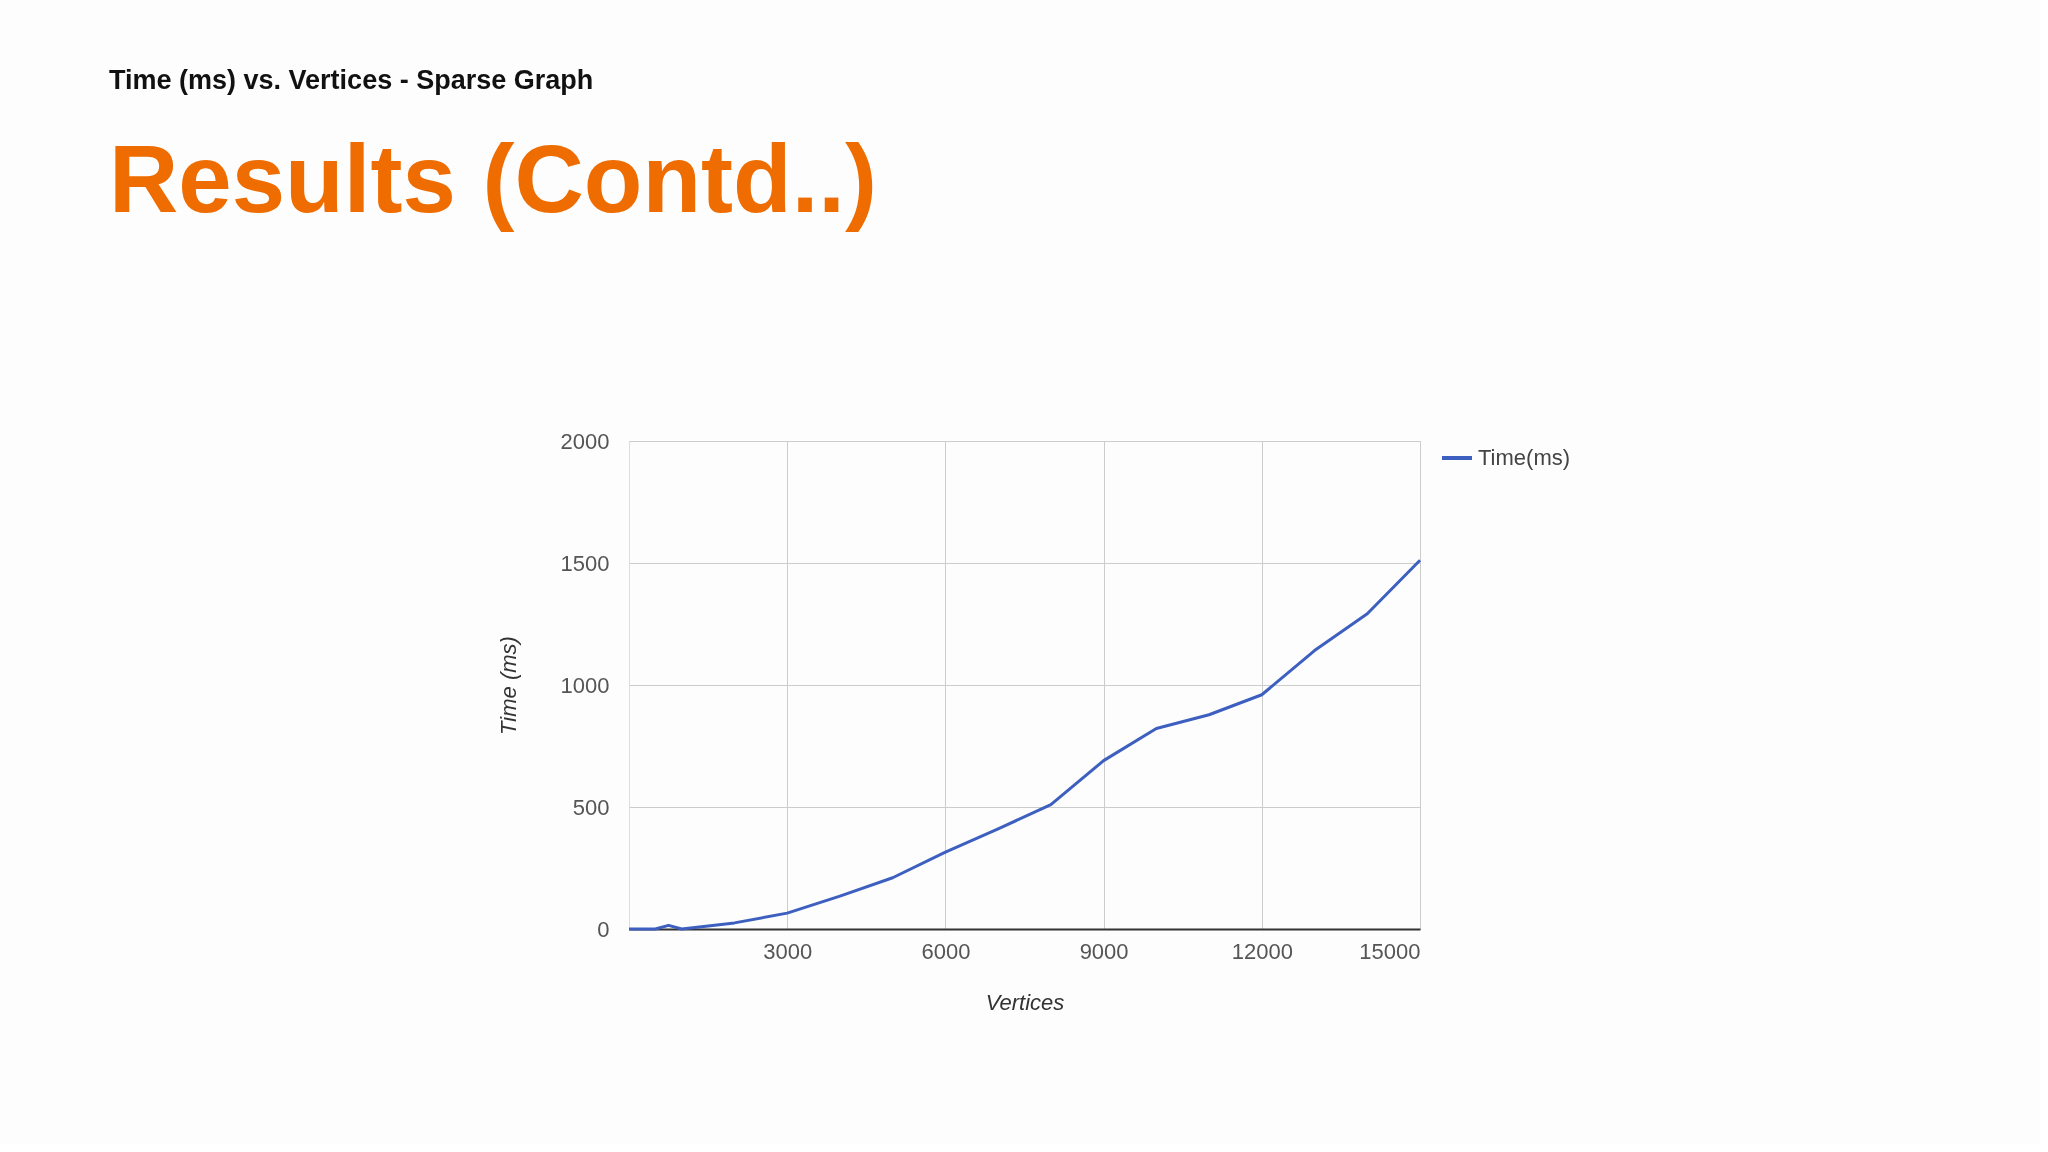 Image resolution: width=2048 pixels, height=1152 pixels. I want to click on text: Time (ms) vs. Vertices - Sparse Graph, so click(351, 80).